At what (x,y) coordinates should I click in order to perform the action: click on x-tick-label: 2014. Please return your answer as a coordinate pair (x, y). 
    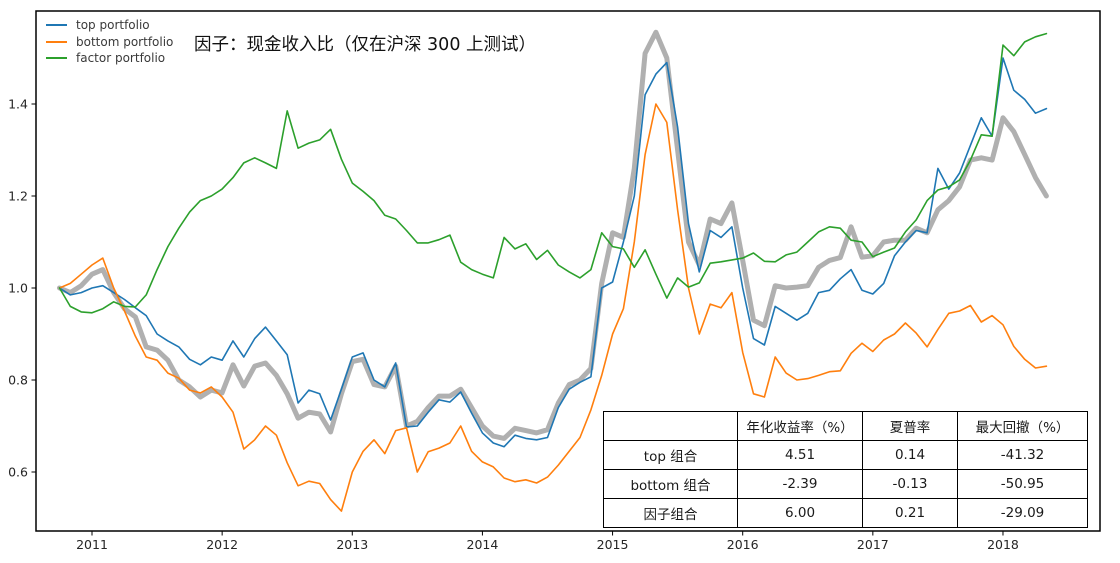
    Looking at the image, I should click on (483, 544).